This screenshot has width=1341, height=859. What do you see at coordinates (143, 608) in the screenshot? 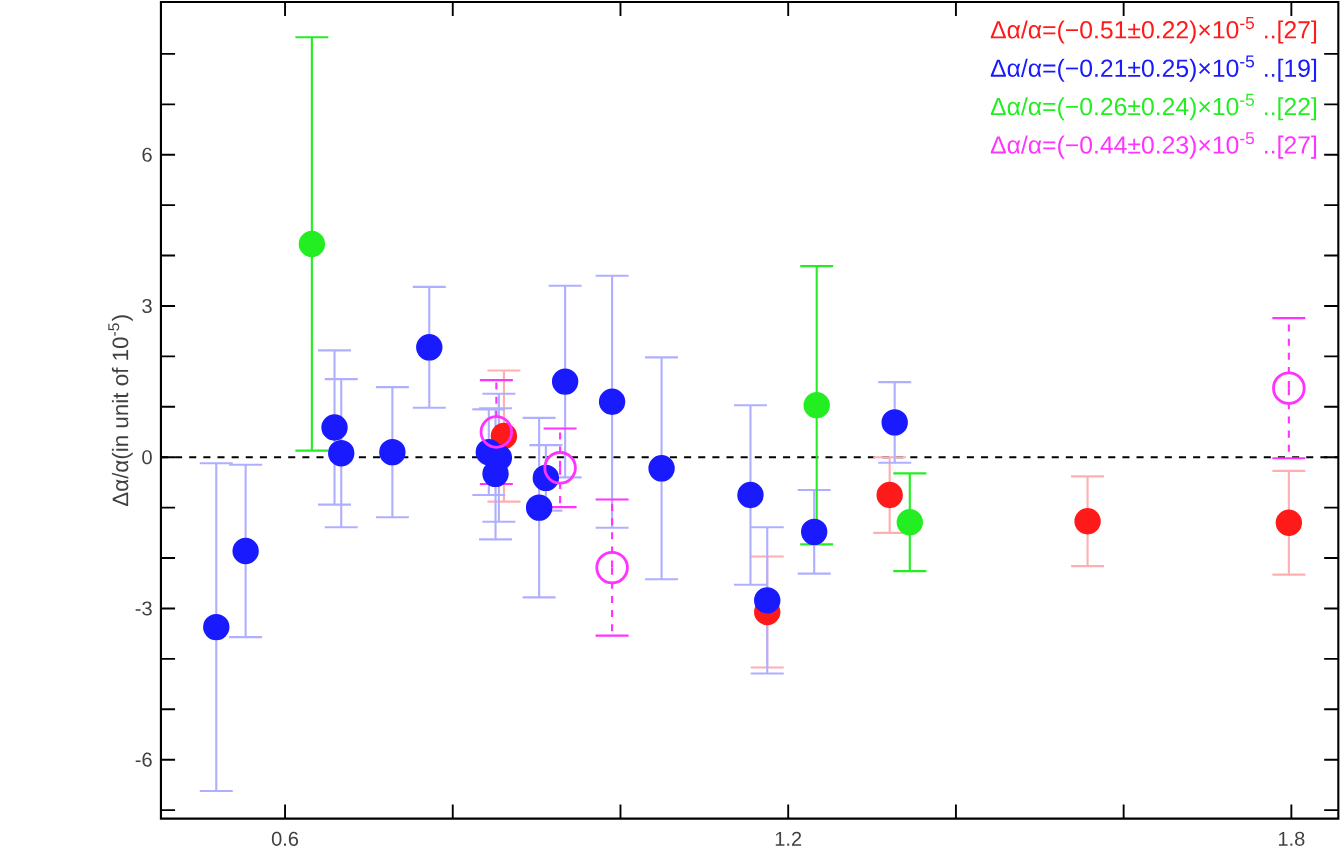
I see `y-tick-label: -3` at bounding box center [143, 608].